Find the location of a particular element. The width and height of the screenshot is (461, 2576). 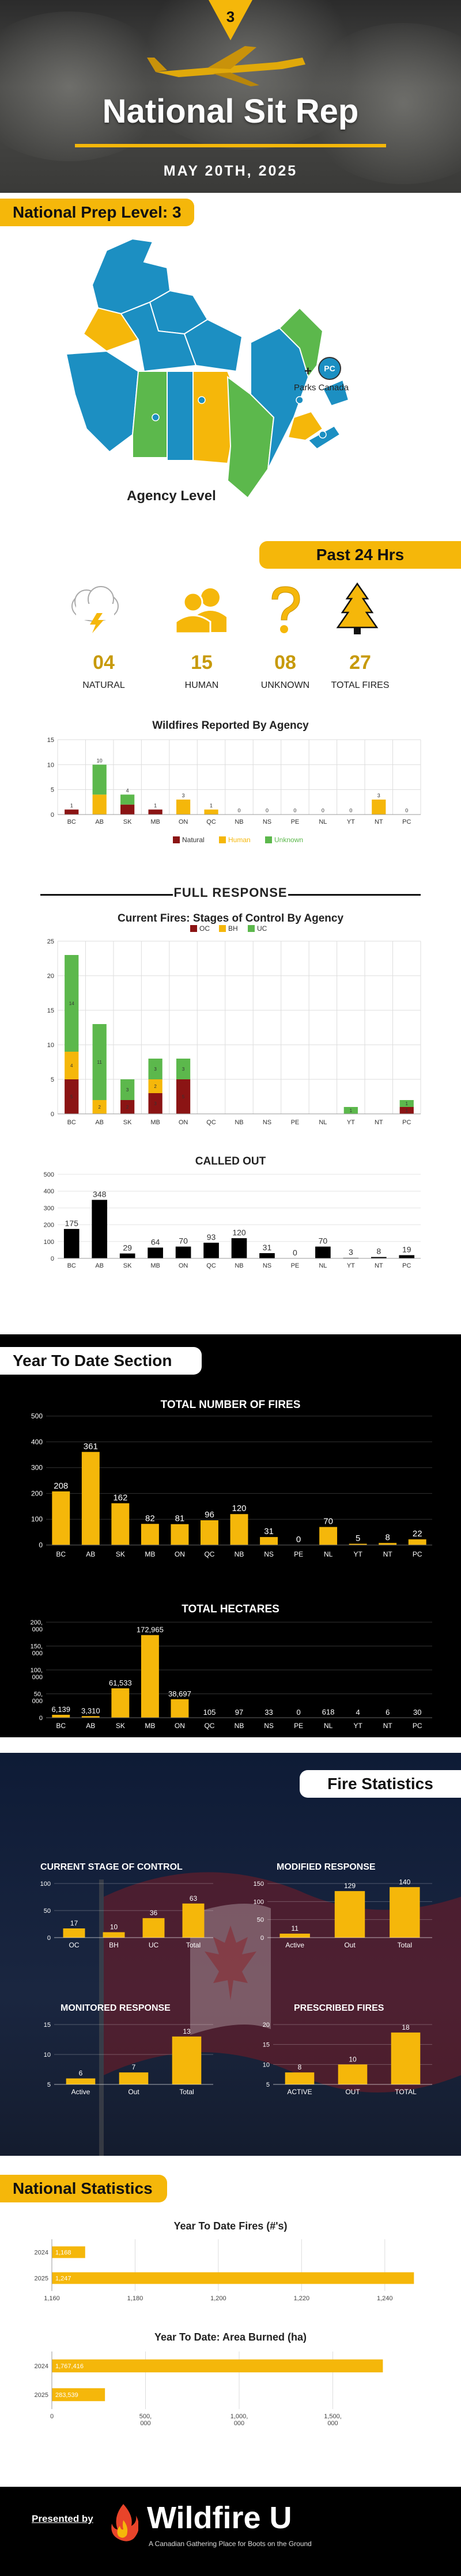

fire-statistics-tag: Fire Statistics is located at coordinates (381, 1784).